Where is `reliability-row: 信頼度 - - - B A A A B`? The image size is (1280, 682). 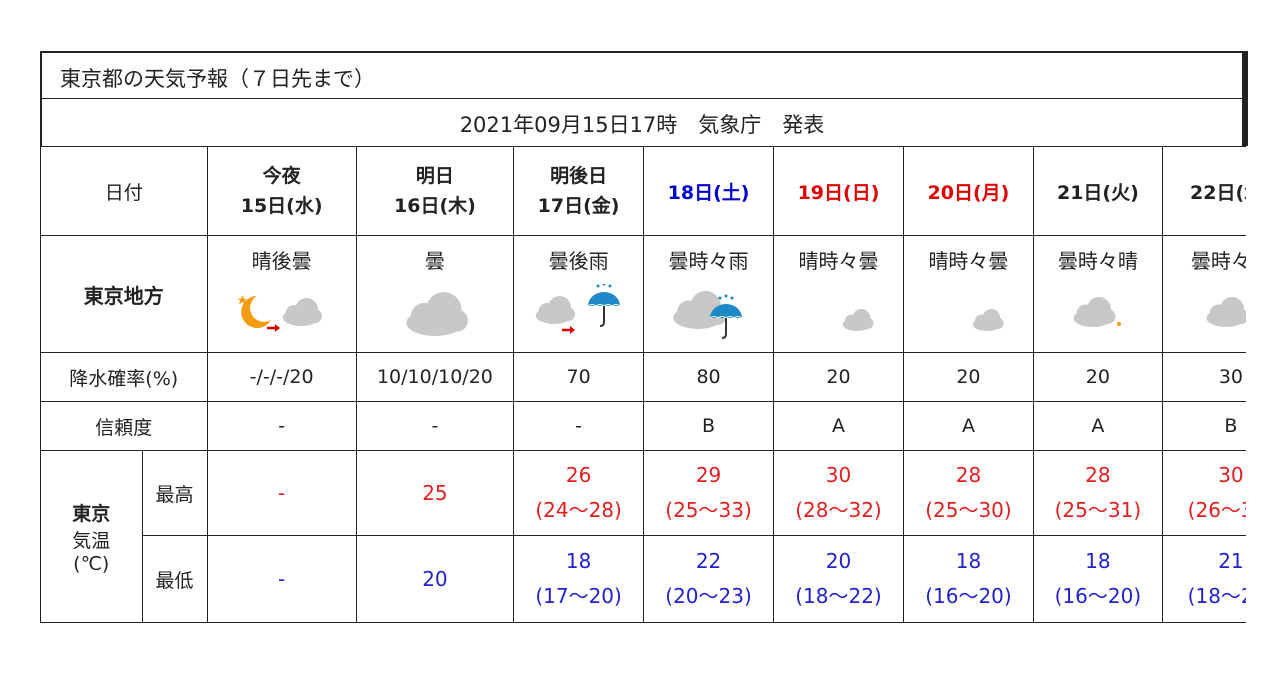
reliability-row: 信頼度 - - - B A A A B is located at coordinates (643, 426).